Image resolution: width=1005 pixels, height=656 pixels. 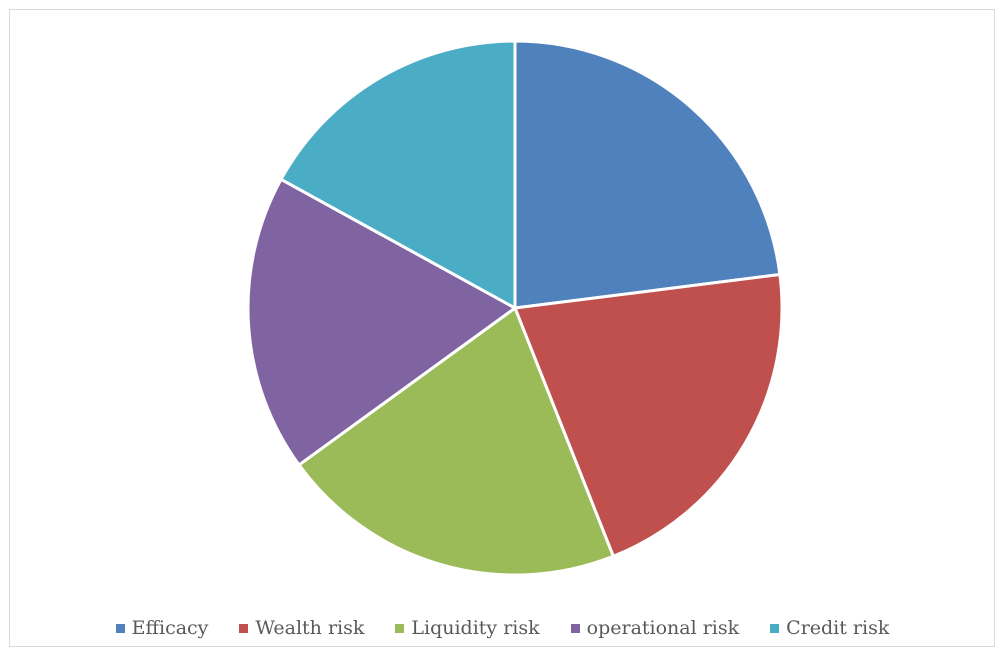 I want to click on legend-item: Liquidity risk, so click(x=467, y=628).